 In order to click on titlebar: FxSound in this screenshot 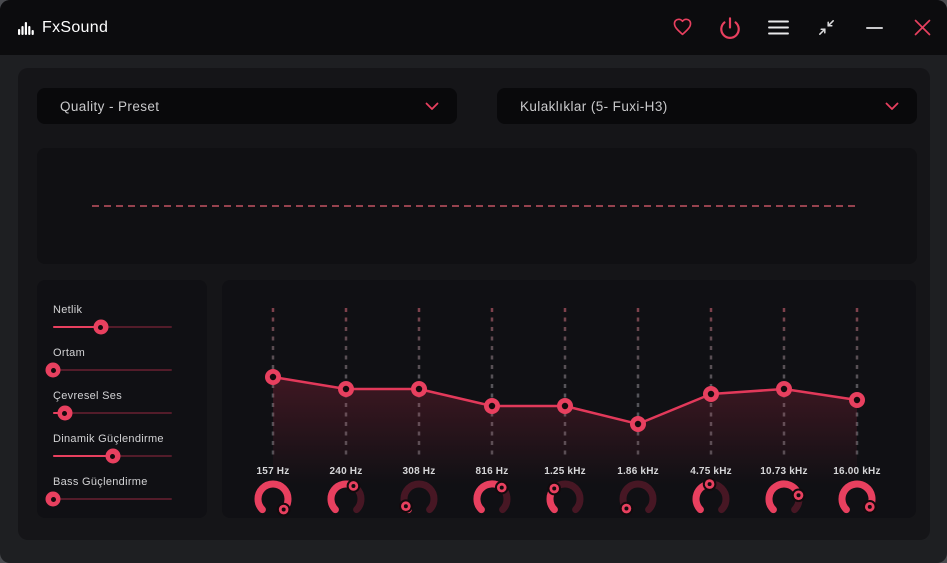, I will do `click(473, 27)`.